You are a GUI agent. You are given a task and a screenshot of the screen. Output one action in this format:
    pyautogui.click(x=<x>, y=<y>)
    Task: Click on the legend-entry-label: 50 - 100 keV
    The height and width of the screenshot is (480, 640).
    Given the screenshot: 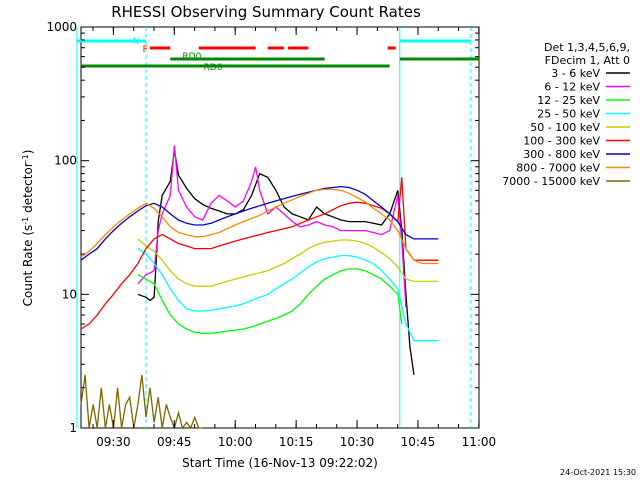 What is the action you would take?
    pyautogui.click(x=565, y=127)
    